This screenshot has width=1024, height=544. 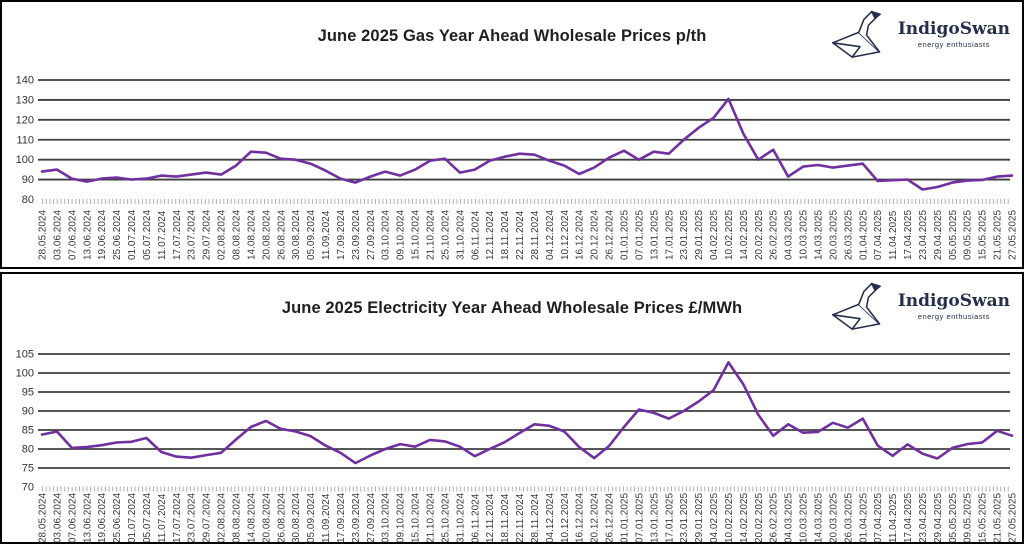 What do you see at coordinates (863, 517) in the screenshot?
I see `x-axis-date-label: 01.04.2025` at bounding box center [863, 517].